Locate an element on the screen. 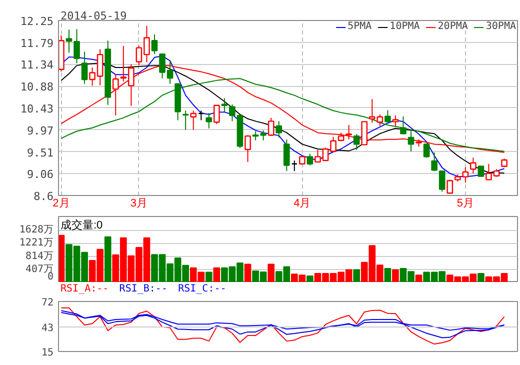 The image size is (520, 365). y-tick-label: 10.43 is located at coordinates (37, 109).